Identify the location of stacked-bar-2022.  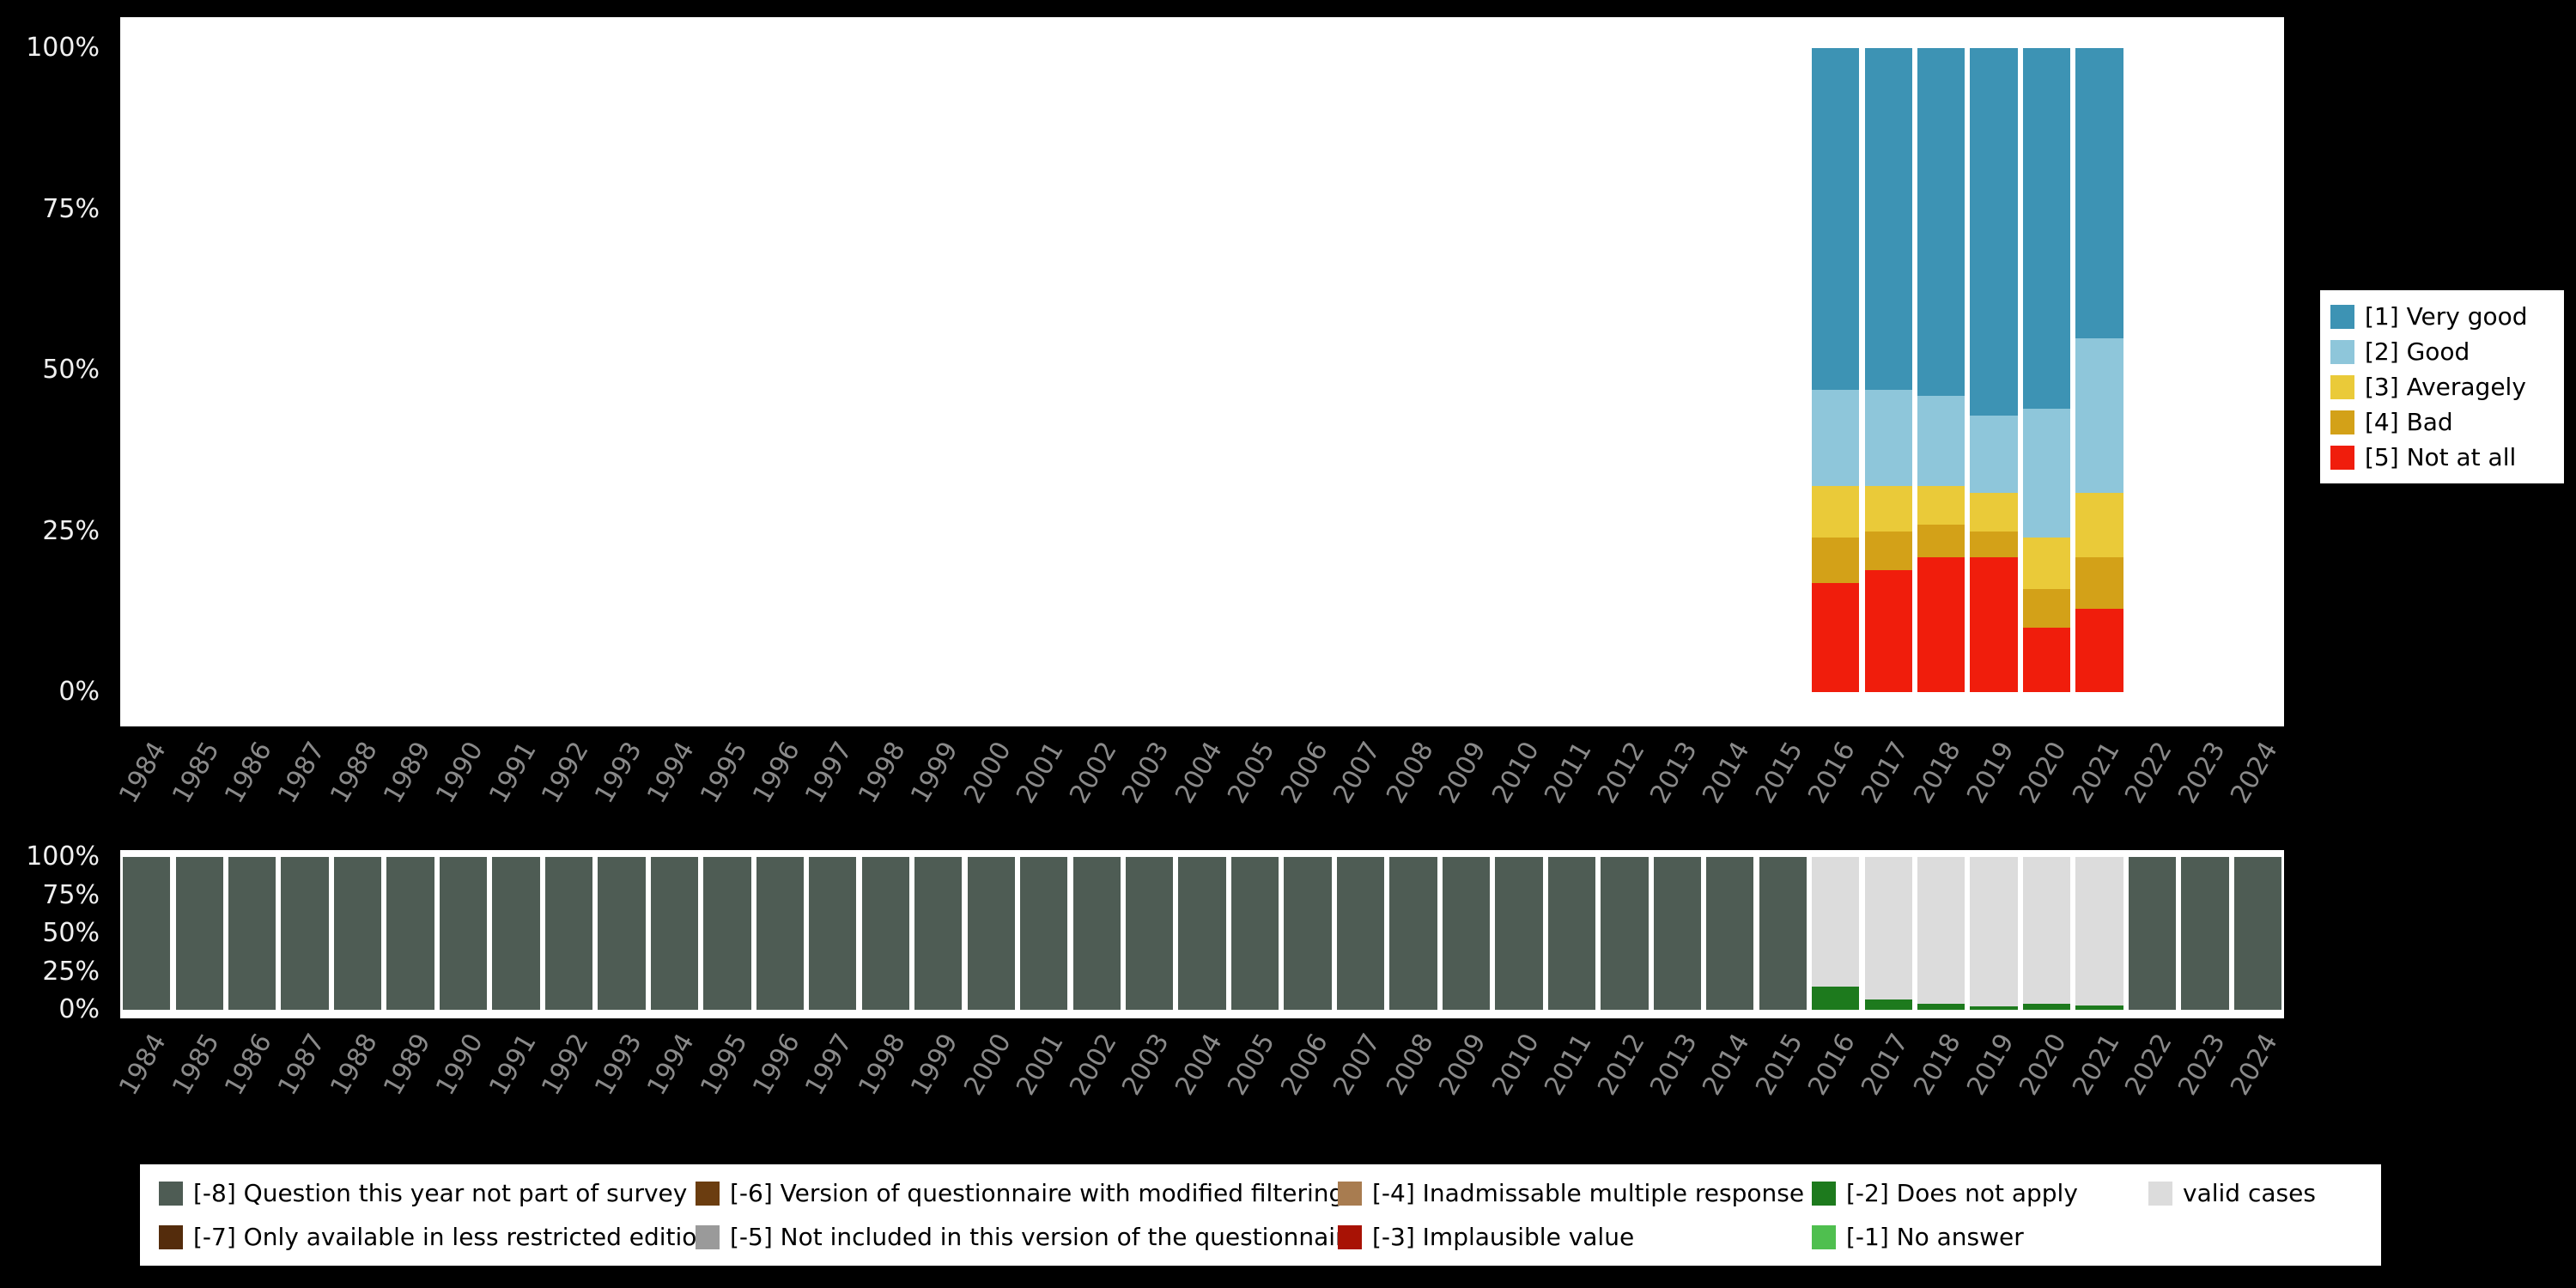
(2152, 933).